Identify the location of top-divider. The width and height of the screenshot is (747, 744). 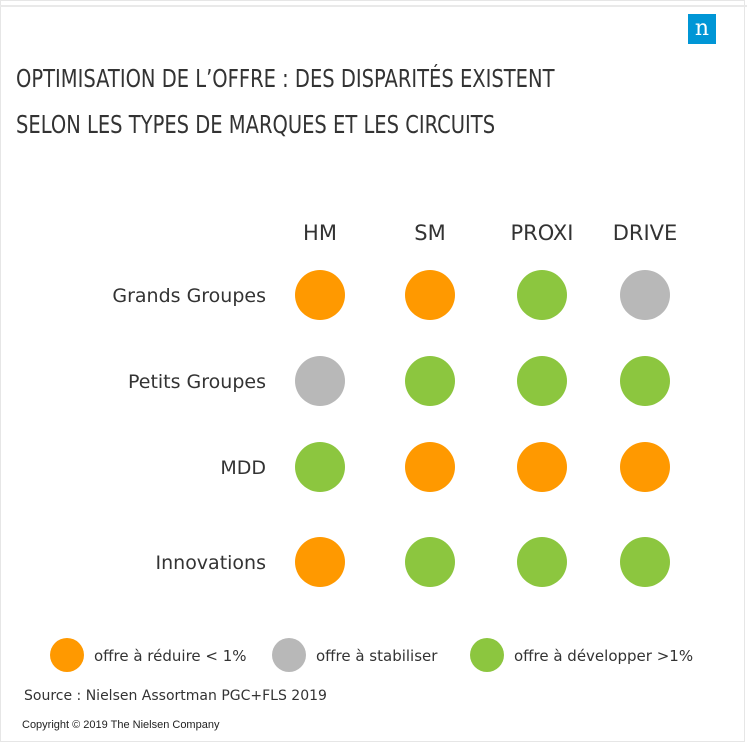
(373, 6).